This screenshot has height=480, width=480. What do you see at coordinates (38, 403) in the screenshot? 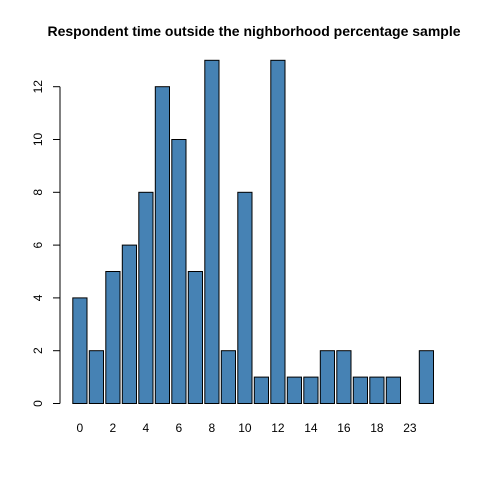
I see `y-tick-label-0: 0` at bounding box center [38, 403].